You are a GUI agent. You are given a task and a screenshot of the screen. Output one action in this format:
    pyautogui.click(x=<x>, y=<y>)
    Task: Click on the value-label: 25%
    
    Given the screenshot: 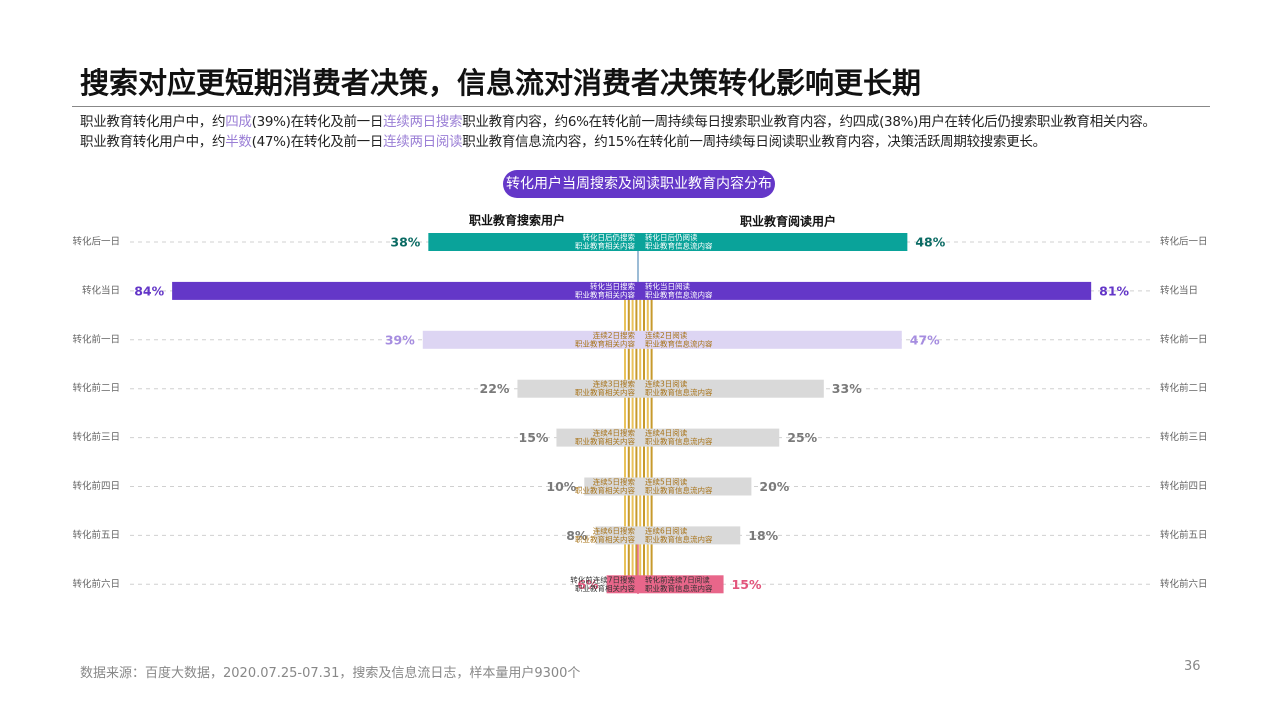 What is the action you would take?
    pyautogui.click(x=802, y=437)
    